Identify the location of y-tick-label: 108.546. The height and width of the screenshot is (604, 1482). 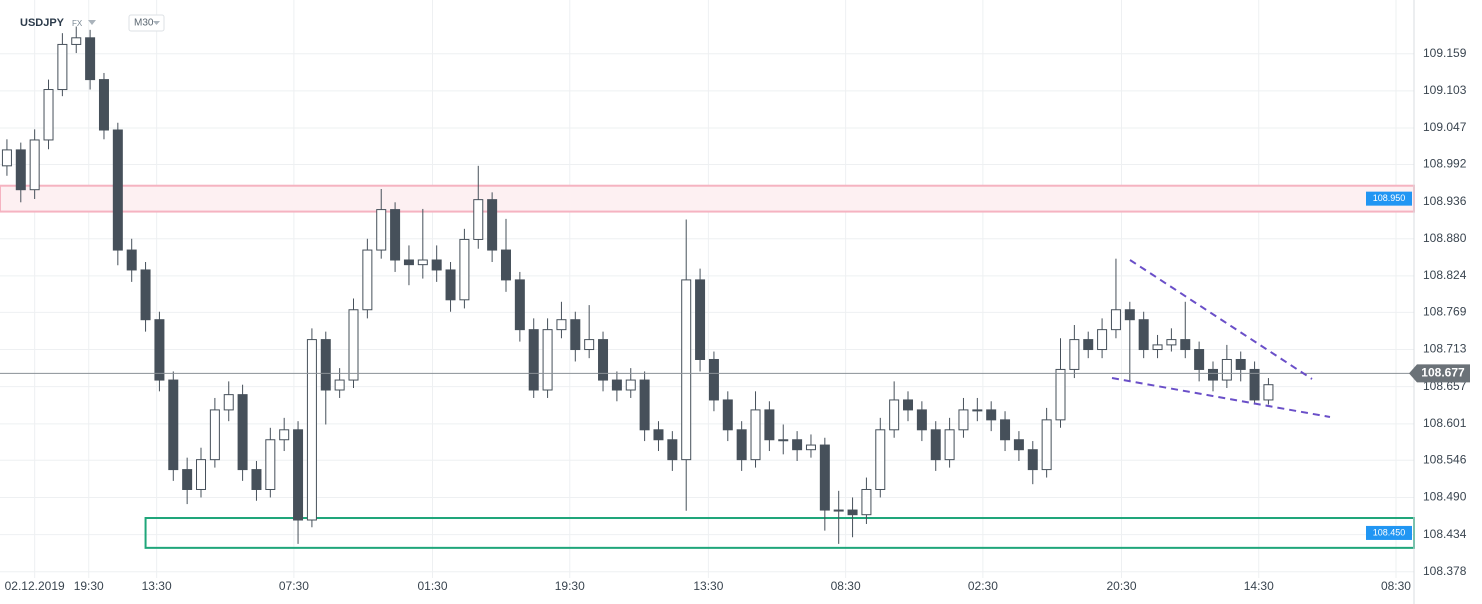
(1445, 459).